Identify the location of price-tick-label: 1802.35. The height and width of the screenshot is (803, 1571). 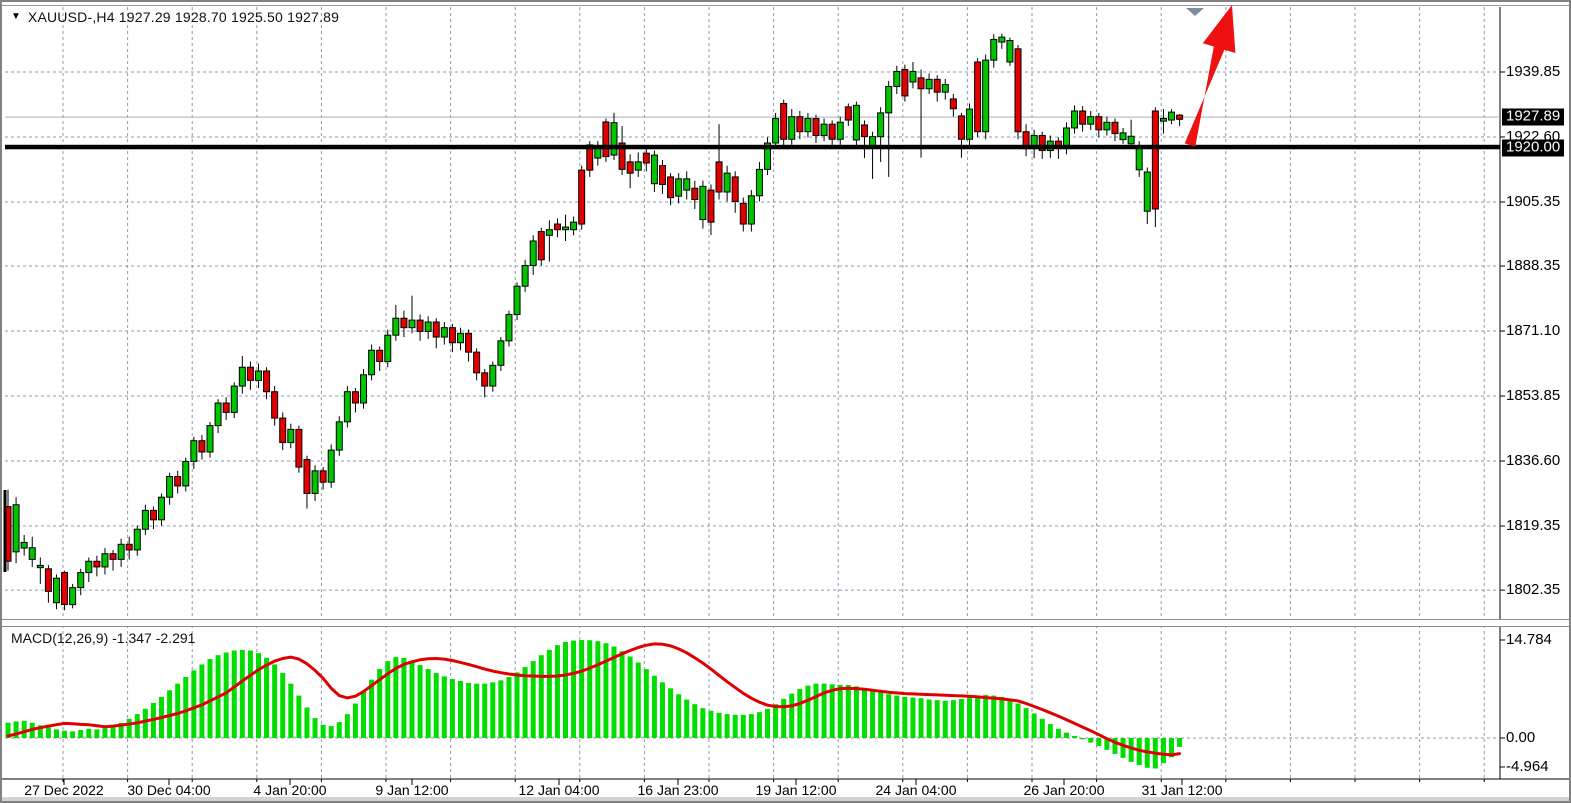
(1533, 590).